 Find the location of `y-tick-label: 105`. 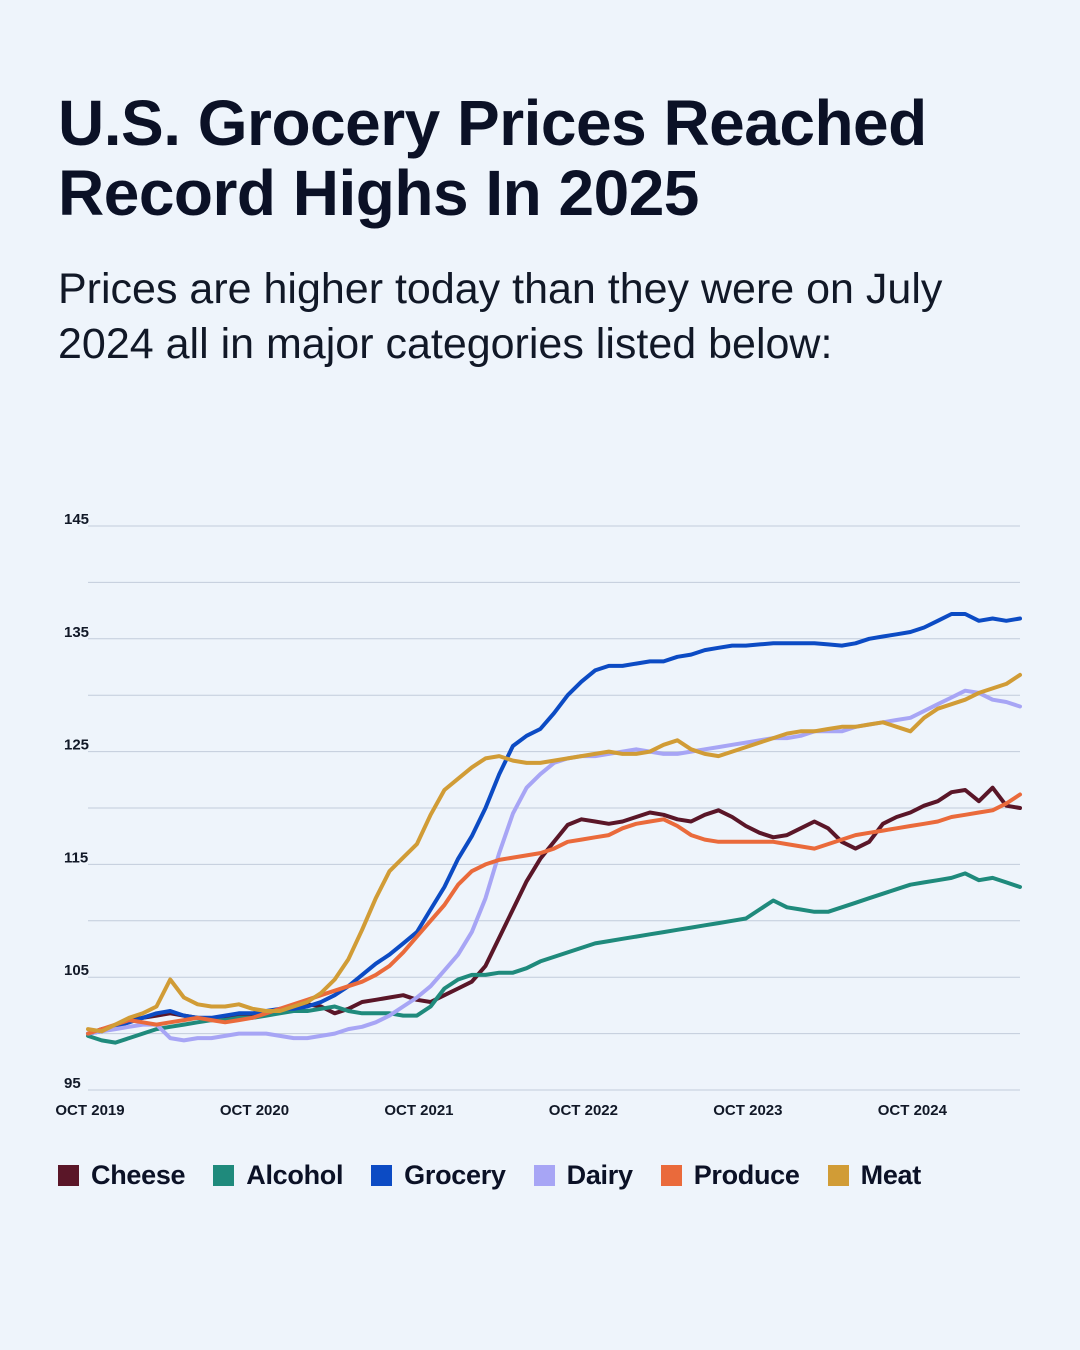

y-tick-label: 105 is located at coordinates (76, 970).